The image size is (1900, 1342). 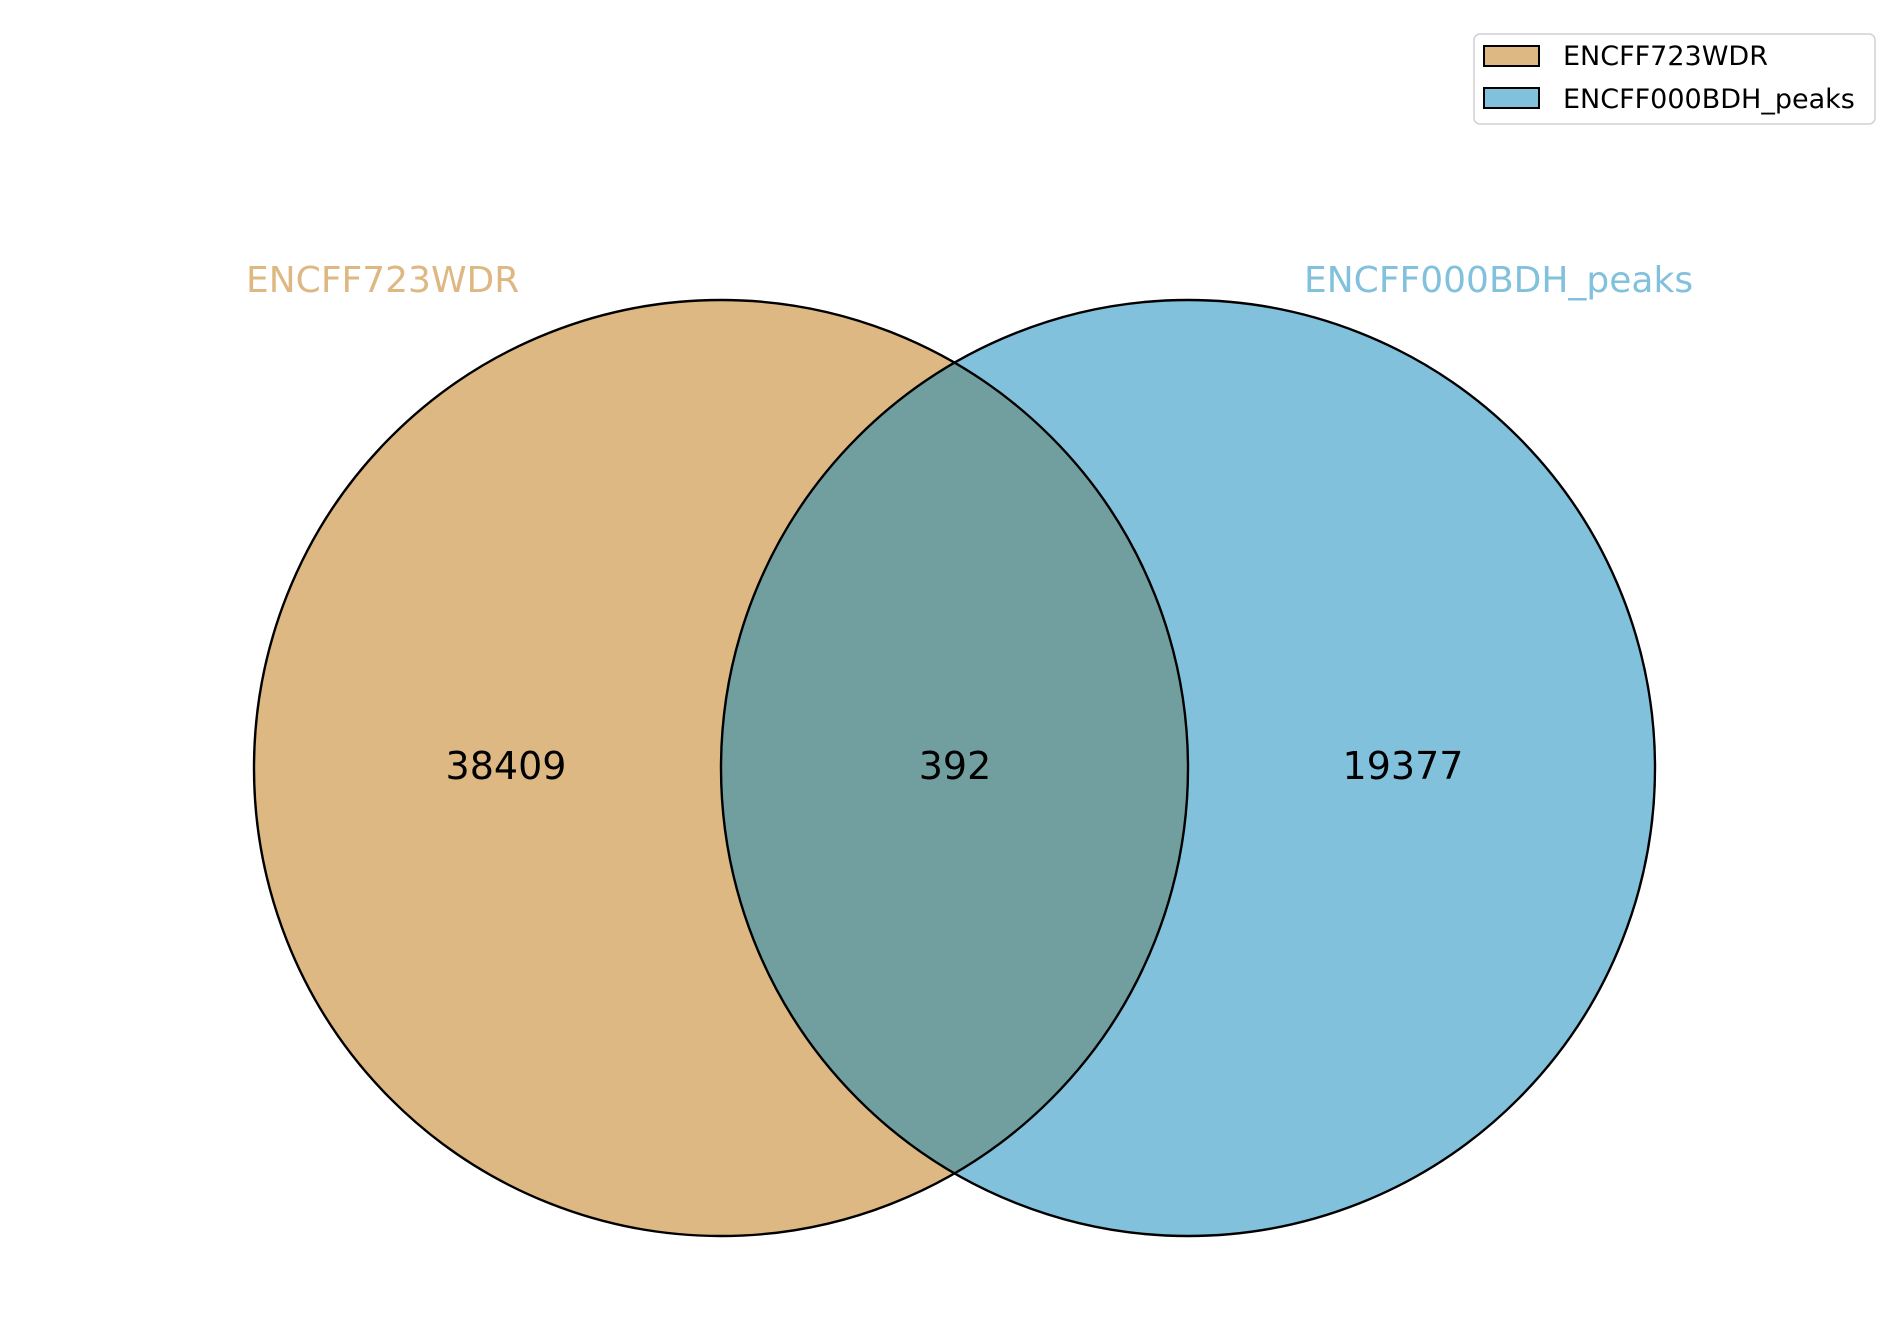 What do you see at coordinates (1403, 766) in the screenshot?
I see `set-b-only-count: 19377` at bounding box center [1403, 766].